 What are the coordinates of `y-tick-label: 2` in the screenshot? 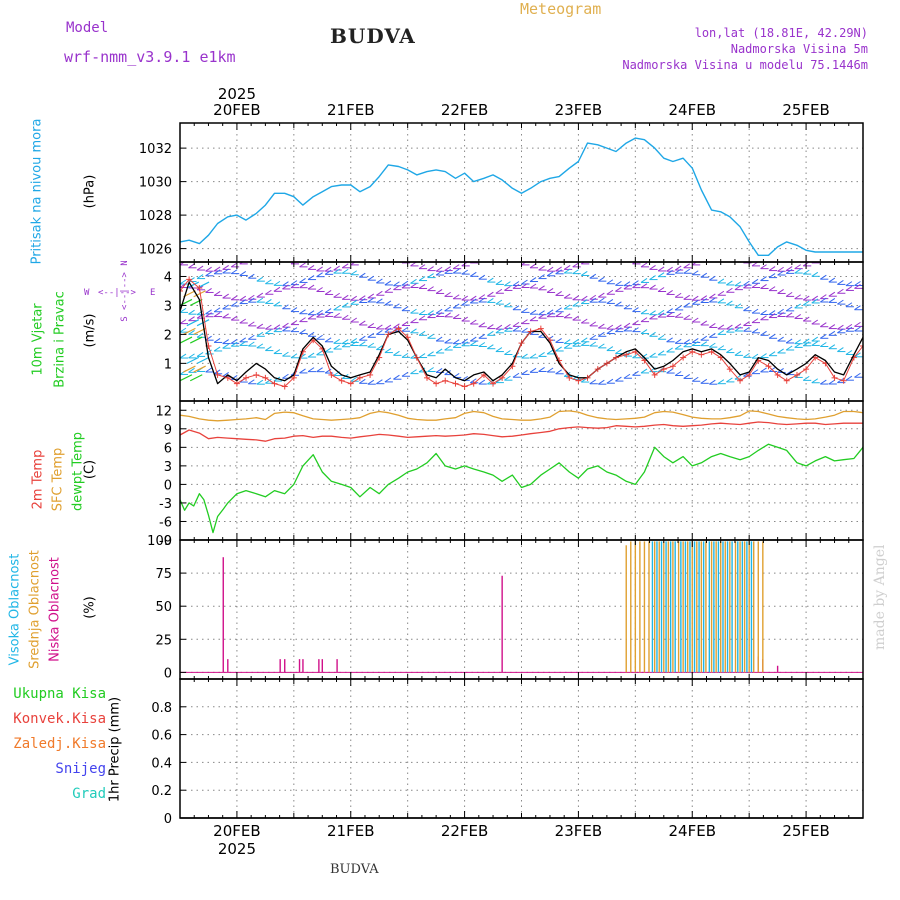 It's located at (168, 335).